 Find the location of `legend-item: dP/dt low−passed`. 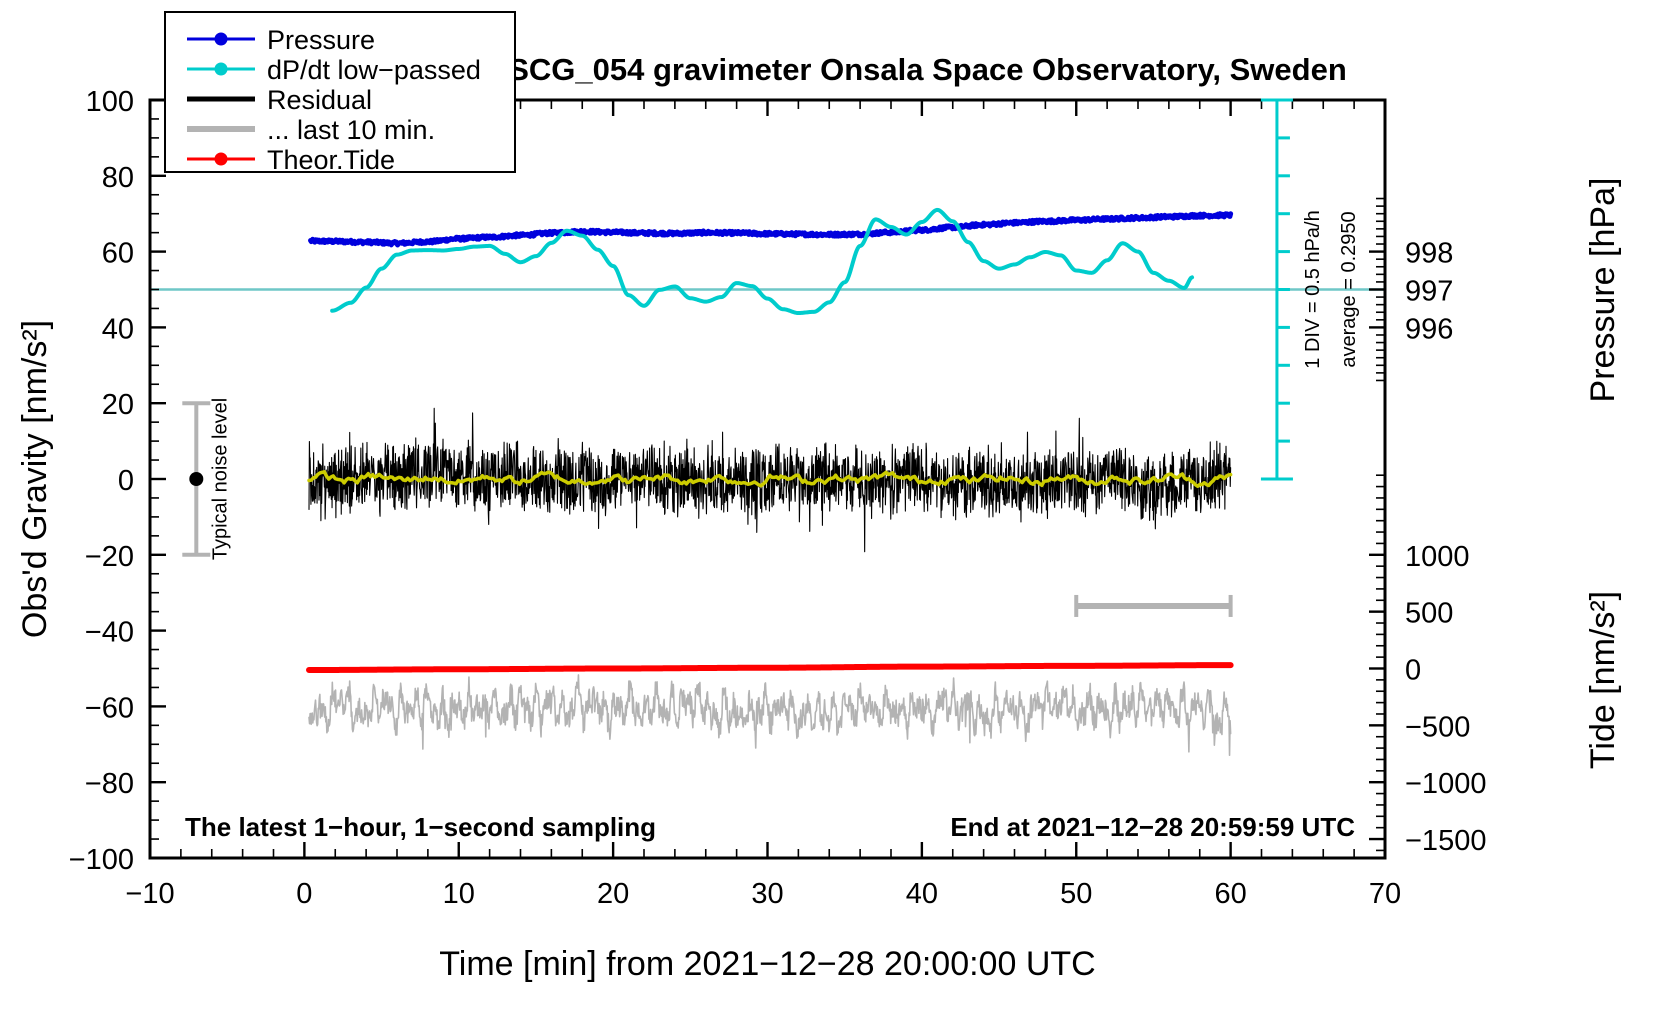

legend-item: dP/dt low−passed is located at coordinates (334, 70).